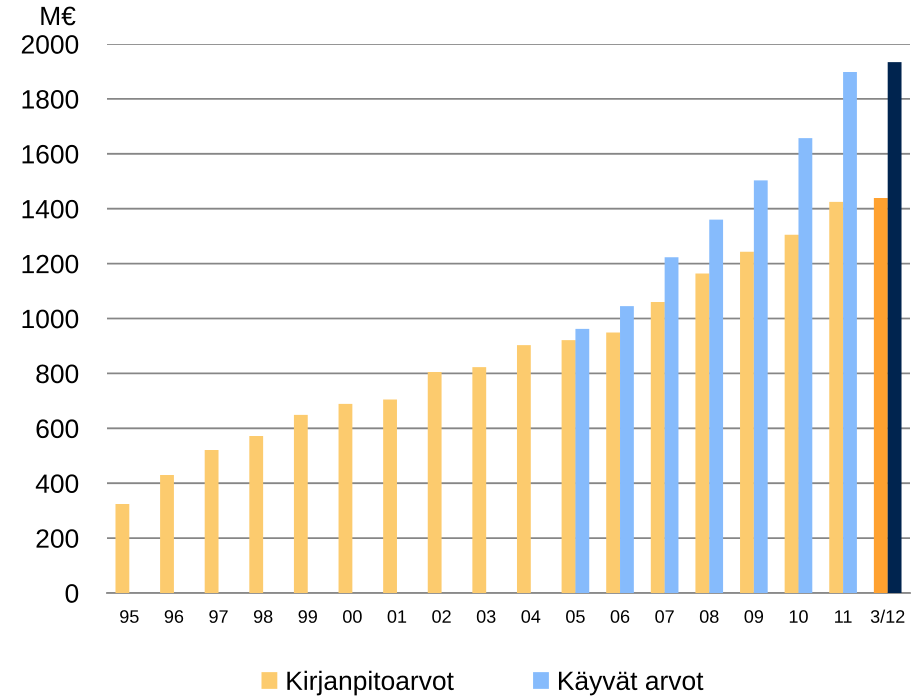  Describe the element at coordinates (50, 319) in the screenshot. I see `y-tick-label: 1000` at that location.